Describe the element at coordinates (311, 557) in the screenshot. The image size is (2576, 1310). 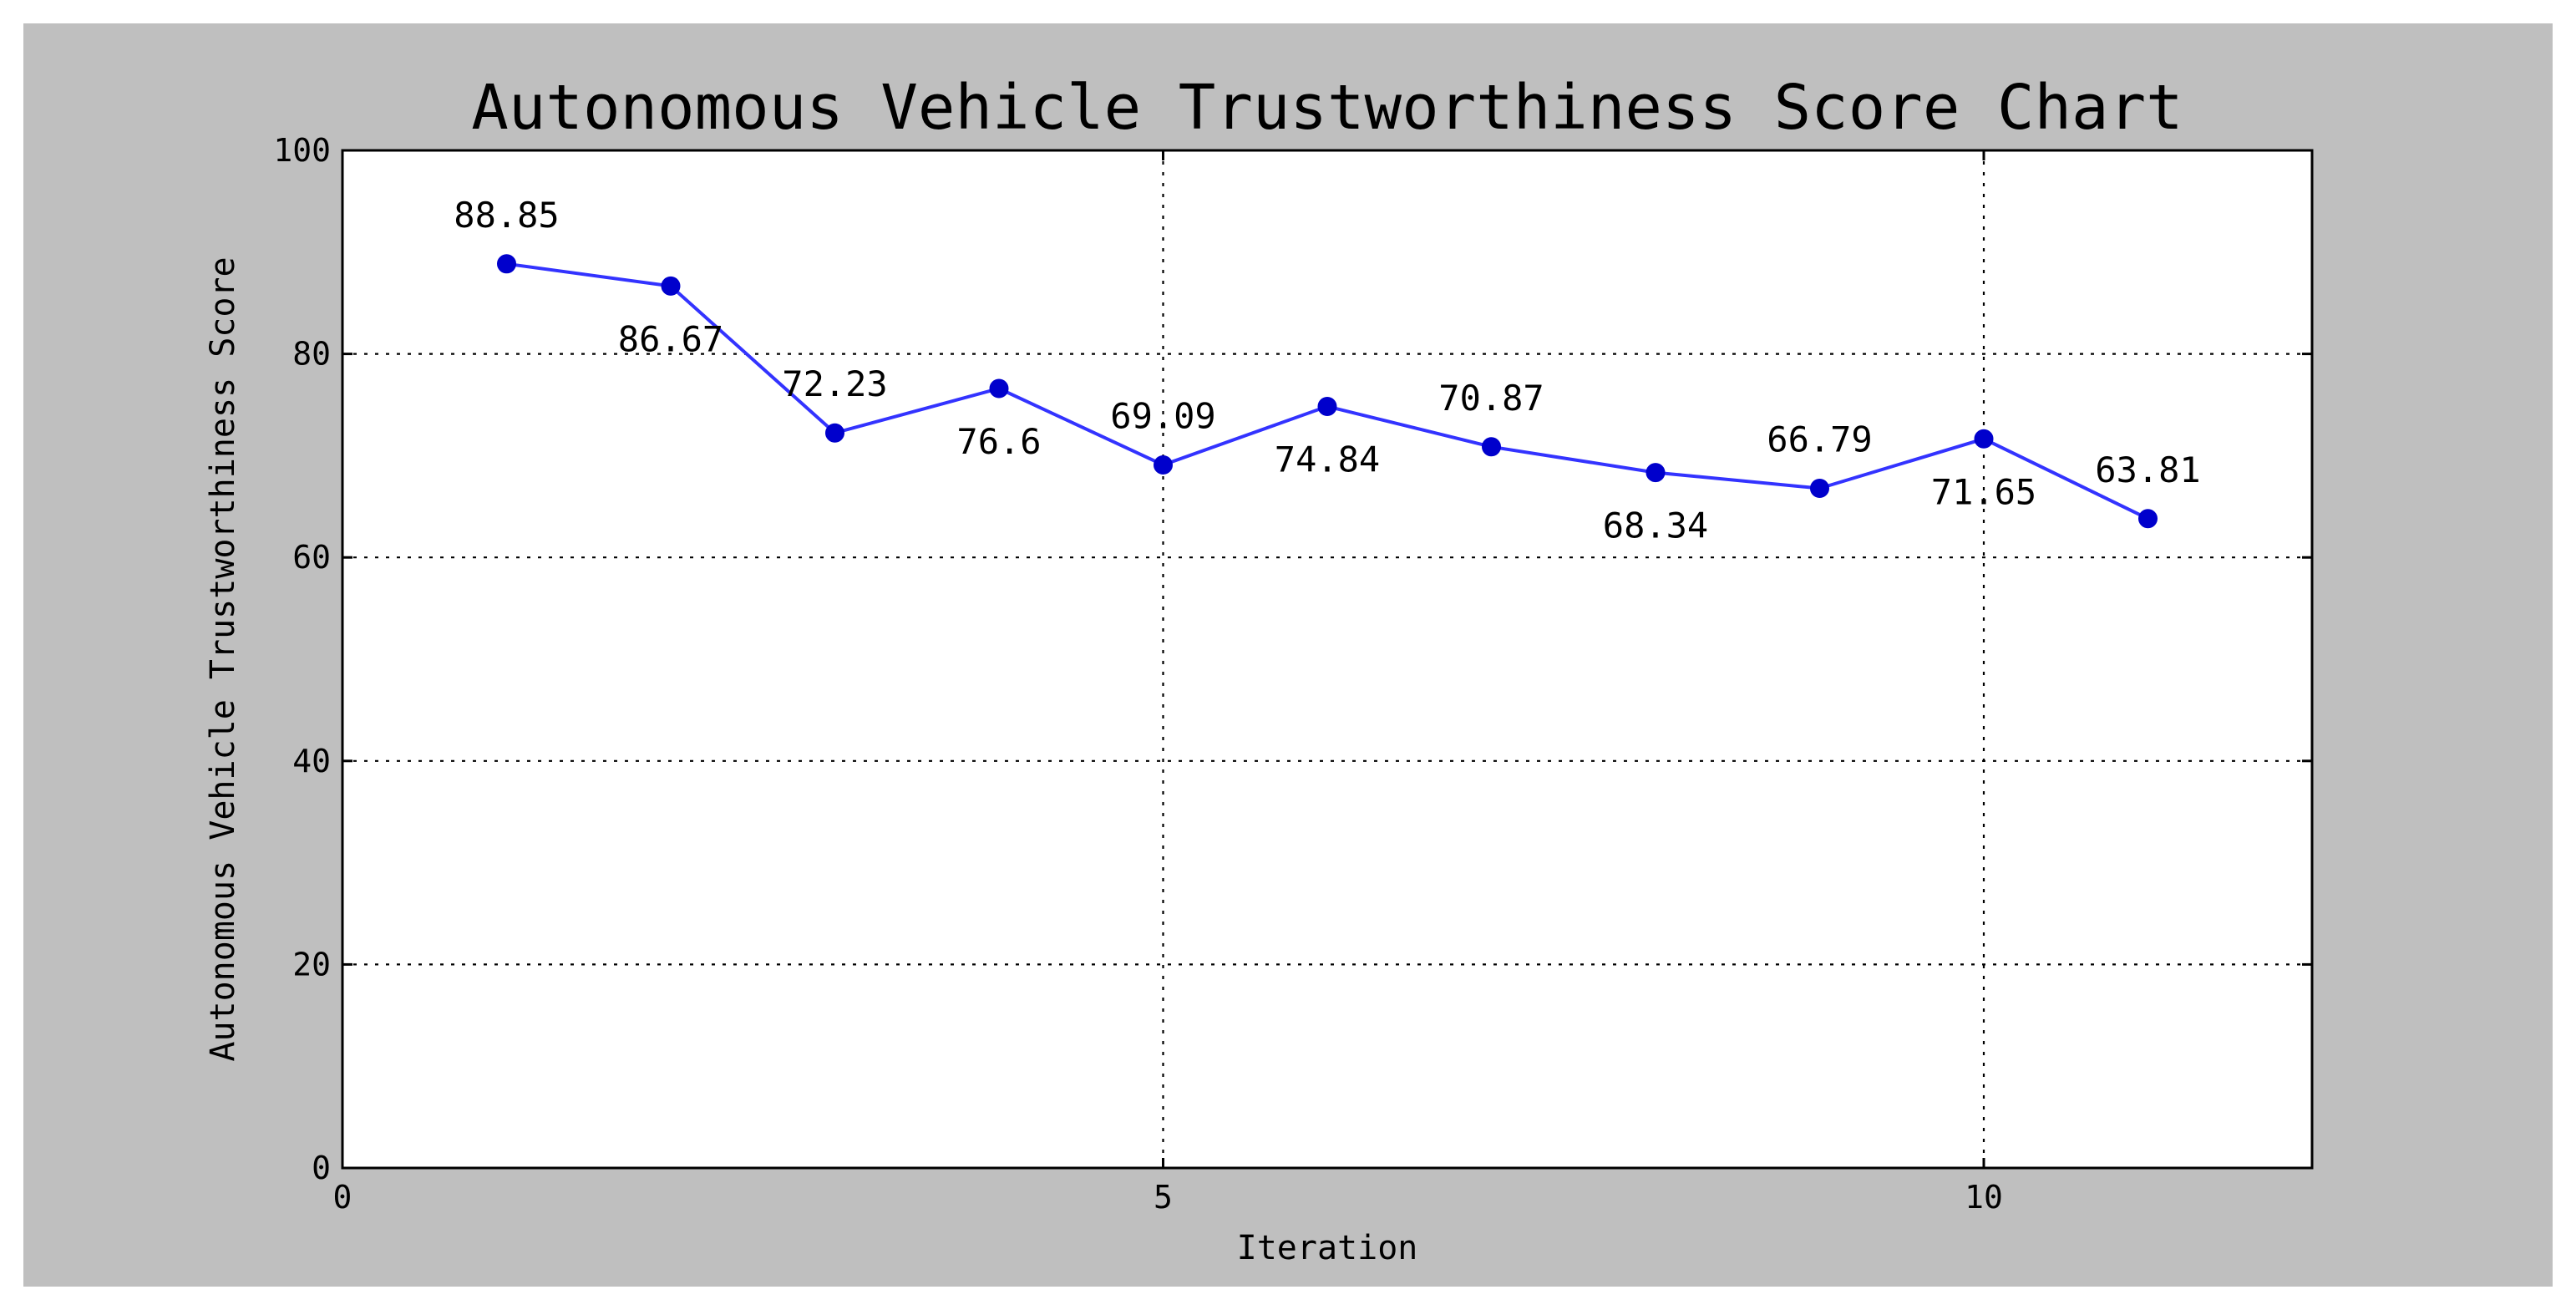
I see `y-tick-label-60: 60` at that location.